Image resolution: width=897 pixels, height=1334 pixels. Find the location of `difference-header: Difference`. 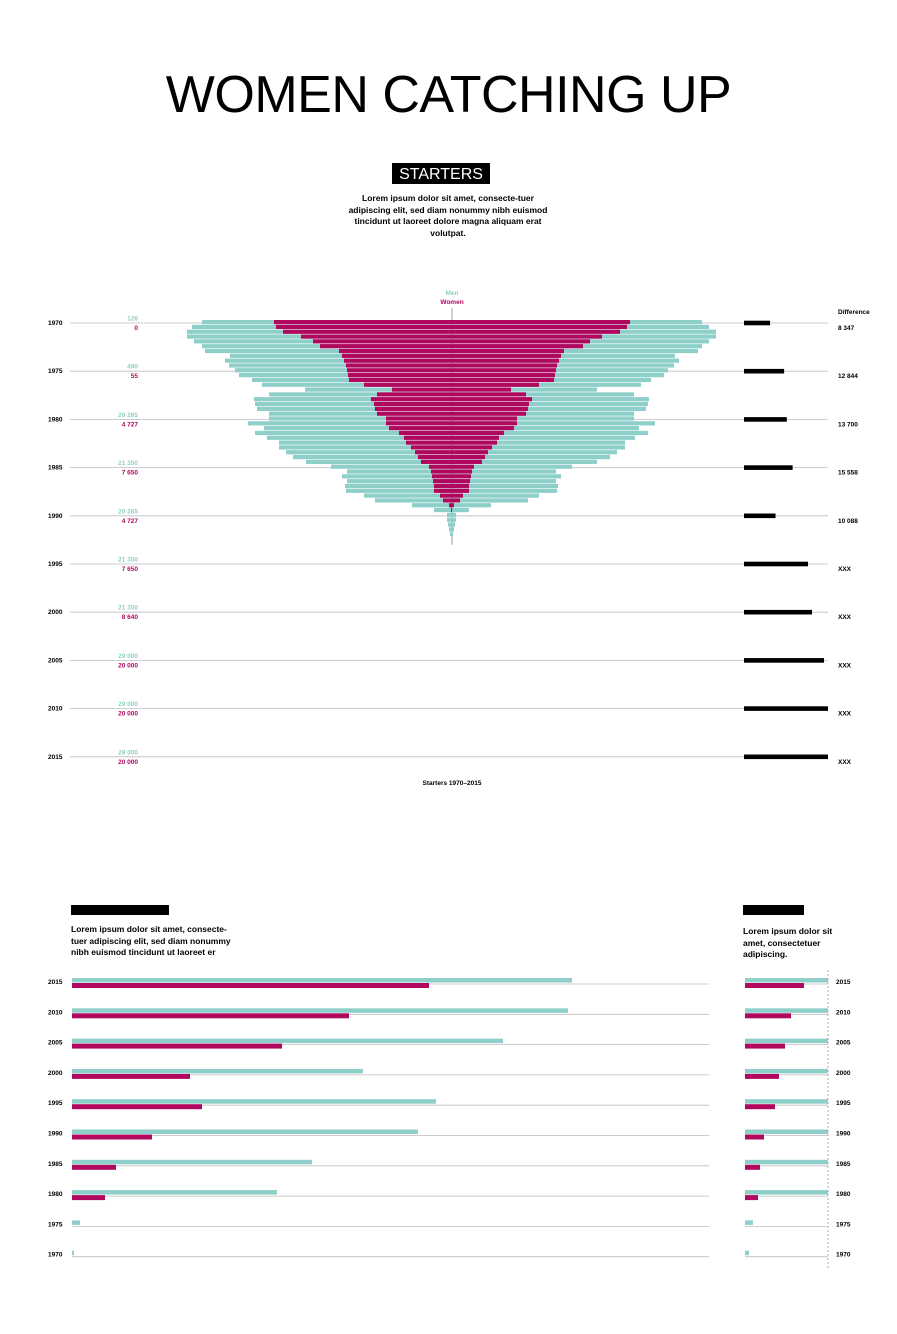

difference-header: Difference is located at coordinates (854, 312).